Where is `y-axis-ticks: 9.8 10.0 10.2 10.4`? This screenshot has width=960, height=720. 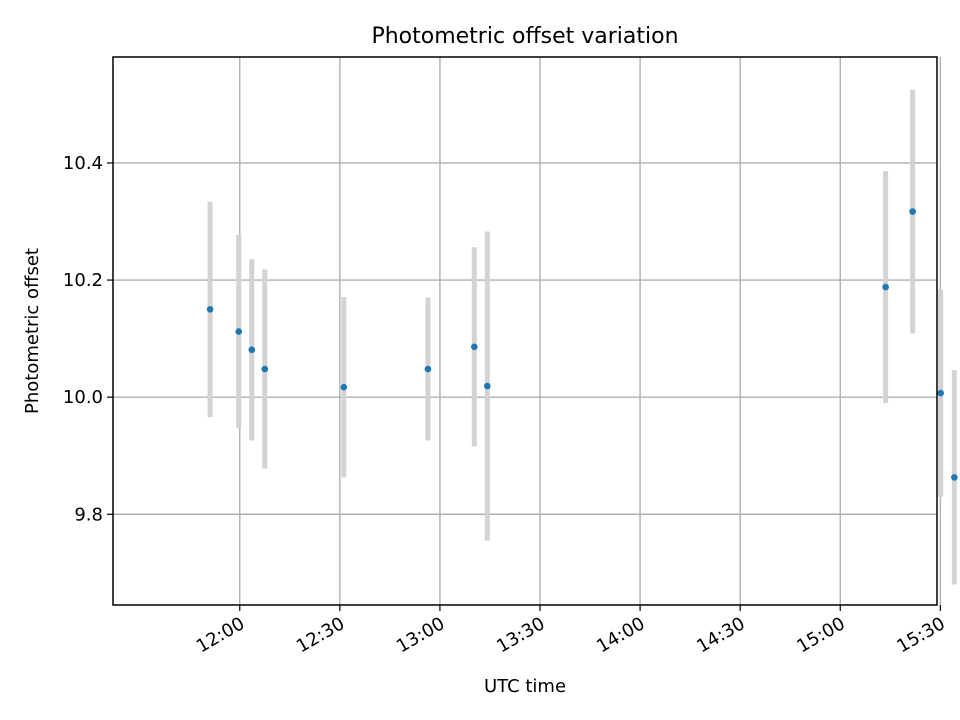
y-axis-ticks: 9.8 10.0 10.2 10.4 is located at coordinates (88, 339).